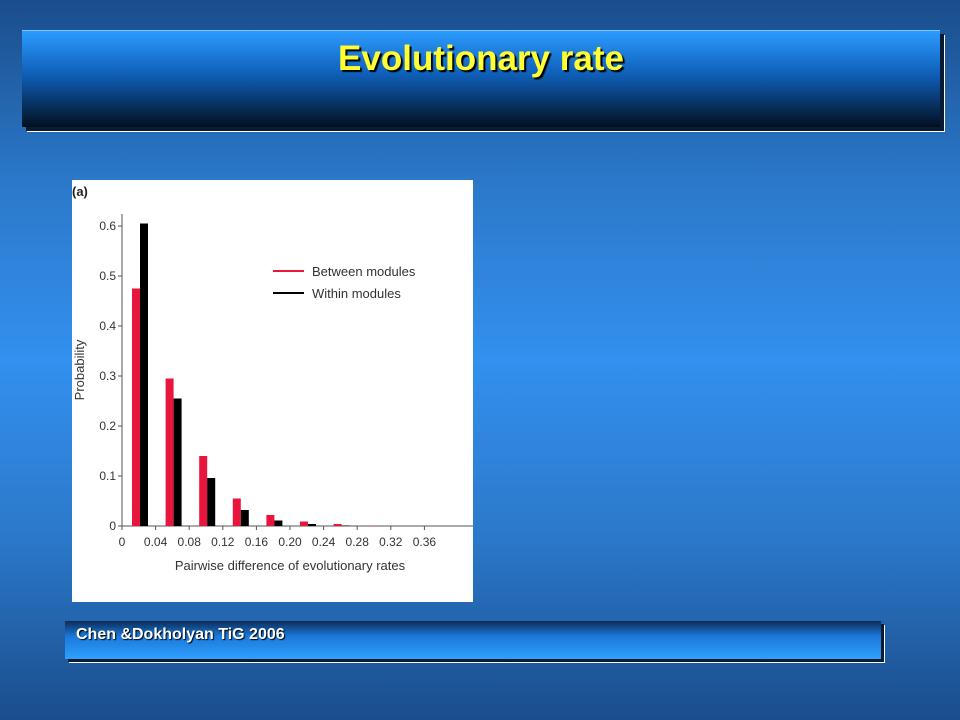 The width and height of the screenshot is (960, 720). I want to click on y-tick-label: 0.2, so click(107, 426).